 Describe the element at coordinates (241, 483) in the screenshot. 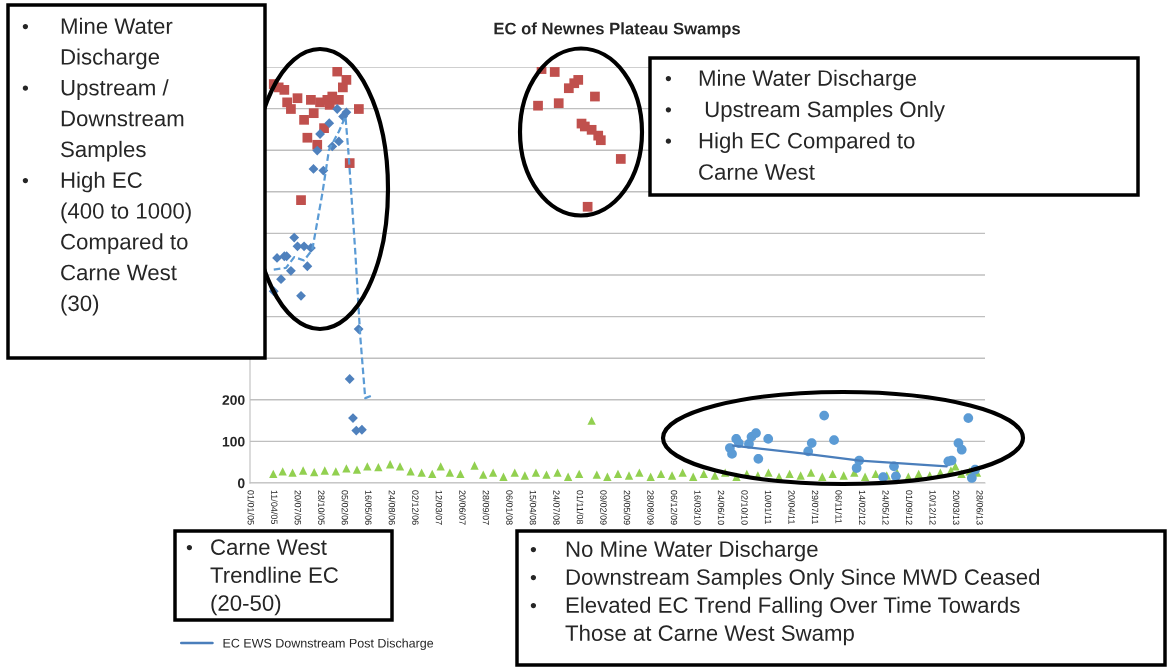

I see `y-tick-label: 0` at that location.